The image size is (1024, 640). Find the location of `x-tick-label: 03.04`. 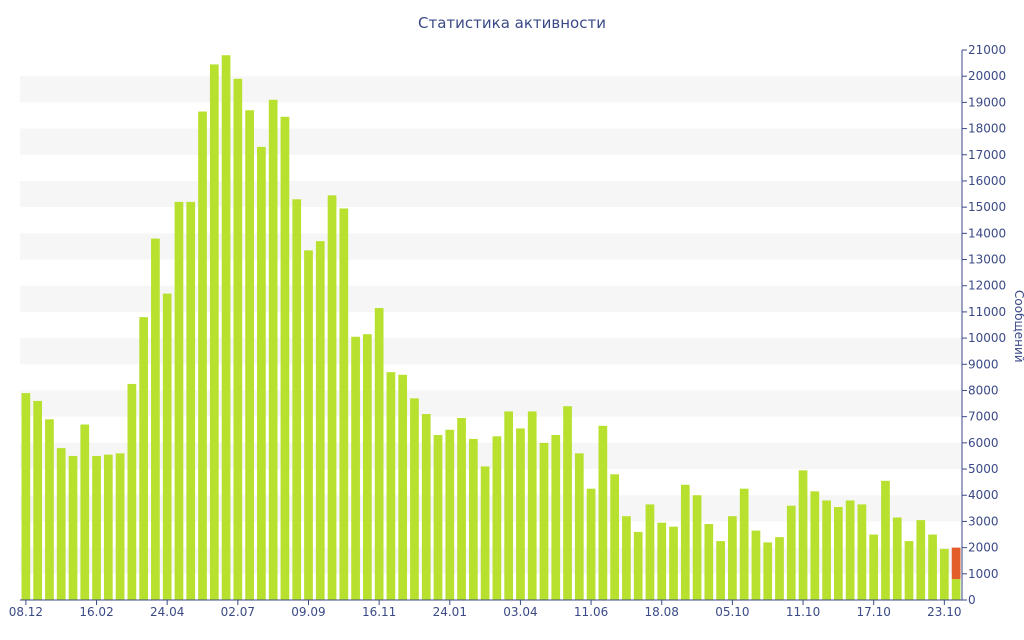

x-tick-label: 03.04 is located at coordinates (520, 612).